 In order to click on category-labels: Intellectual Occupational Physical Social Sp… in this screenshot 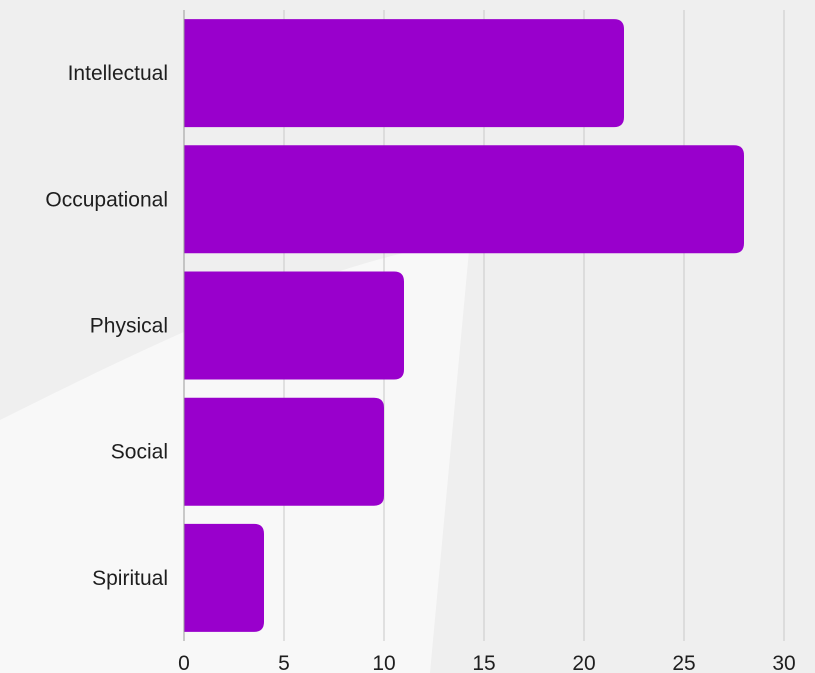, I will do `click(106, 326)`.